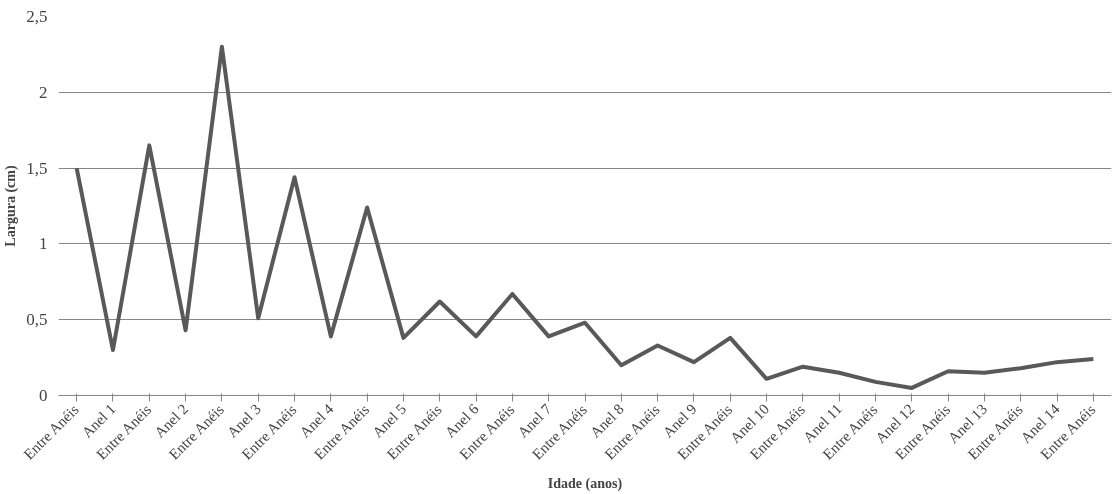 This screenshot has height=494, width=1119. Describe the element at coordinates (585, 484) in the screenshot. I see `x-axis-title: Idade (anos)` at that location.